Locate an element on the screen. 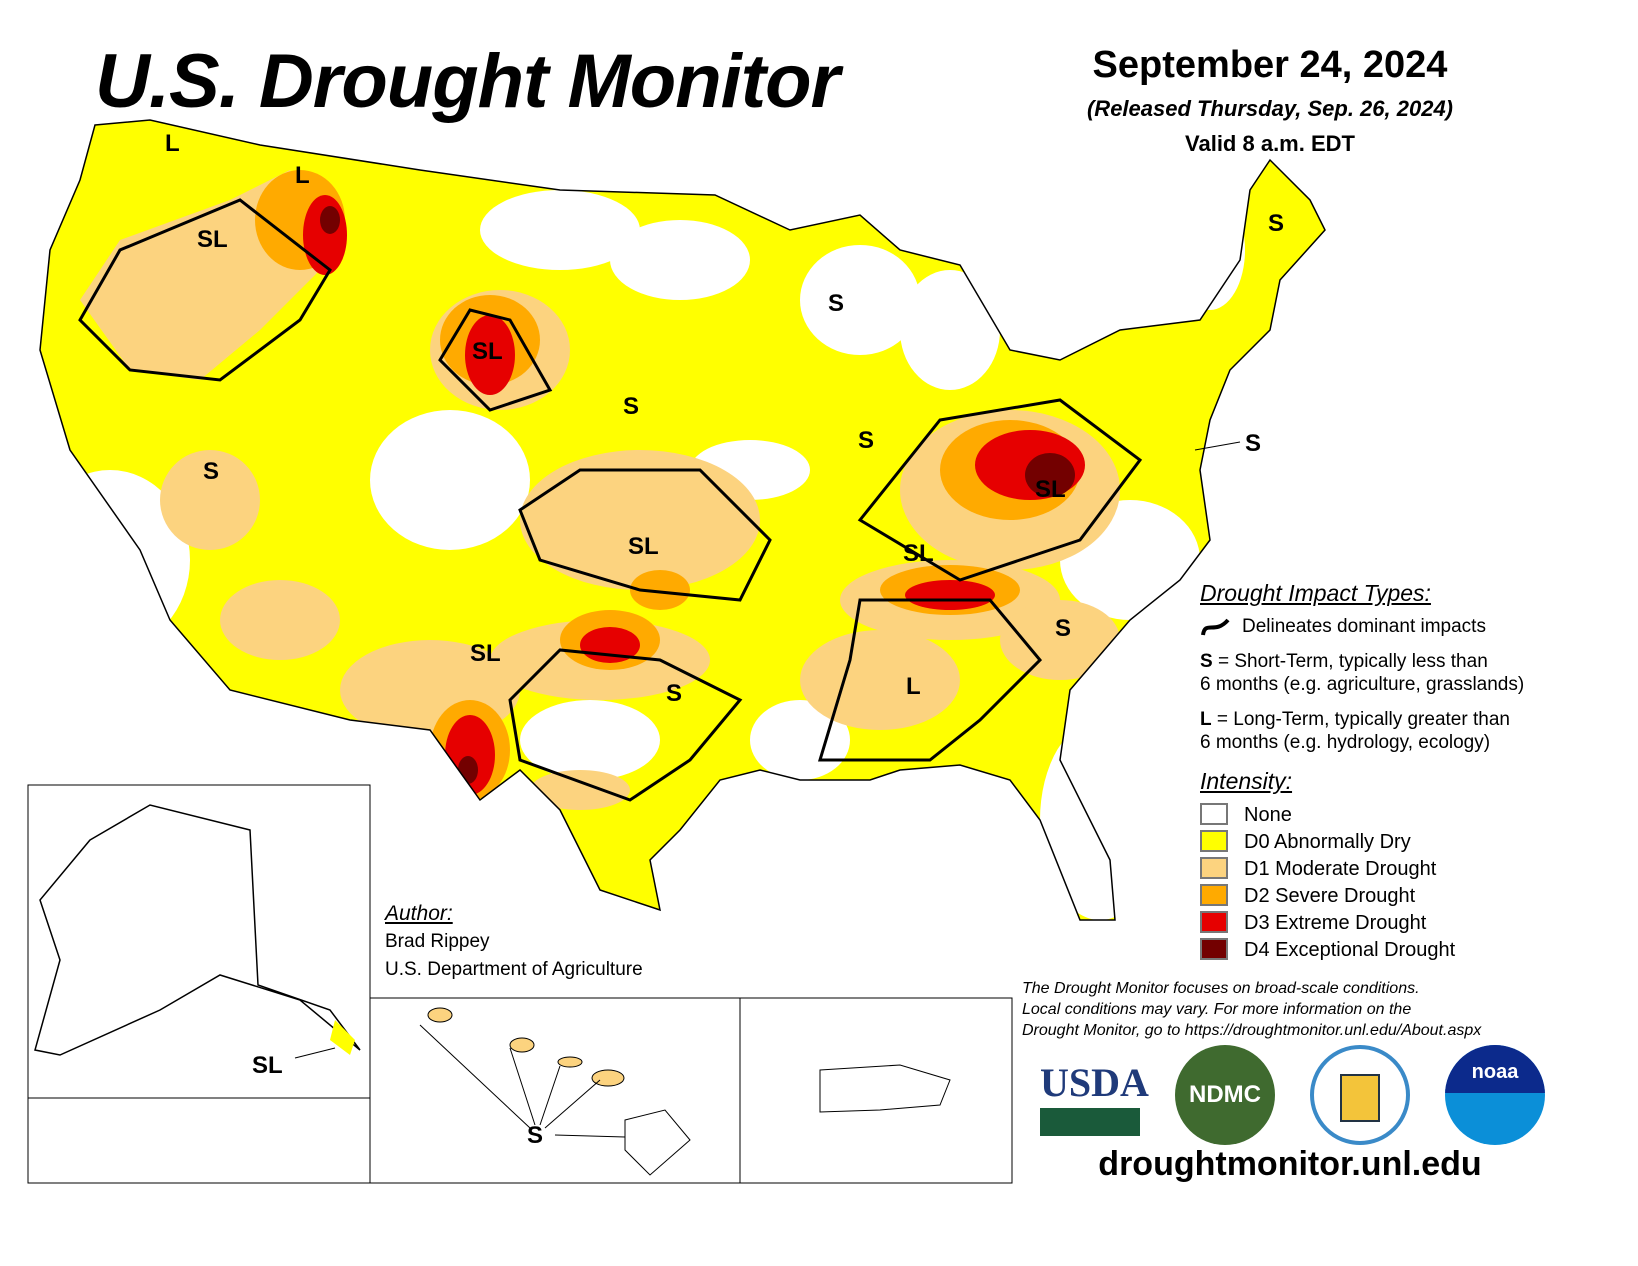  long-text-2: 6 months (e.g. hydrology, ecology) is located at coordinates (1345, 742).